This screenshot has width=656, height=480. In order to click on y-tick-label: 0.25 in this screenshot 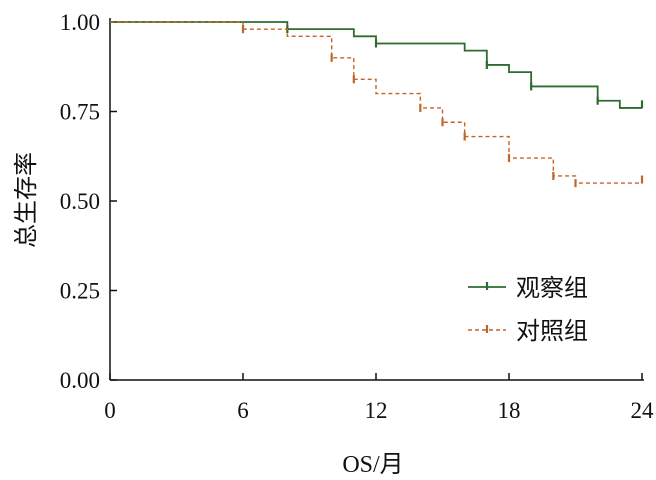, I will do `click(80, 291)`.